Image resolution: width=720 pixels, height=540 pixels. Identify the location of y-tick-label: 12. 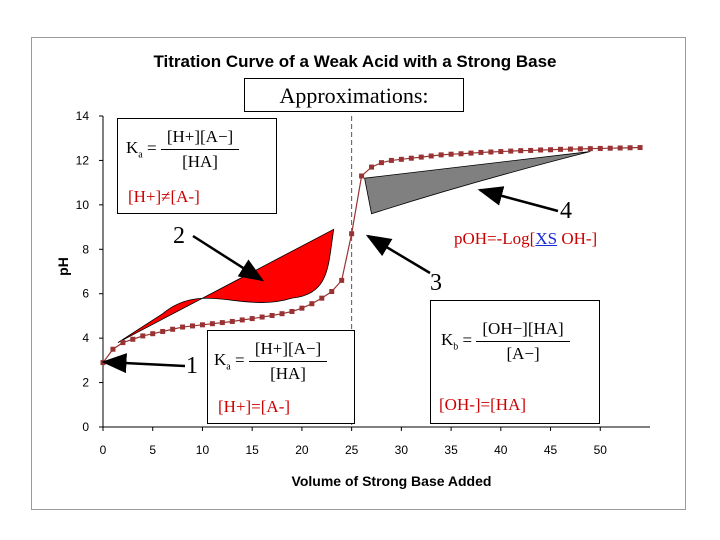
(83, 160).